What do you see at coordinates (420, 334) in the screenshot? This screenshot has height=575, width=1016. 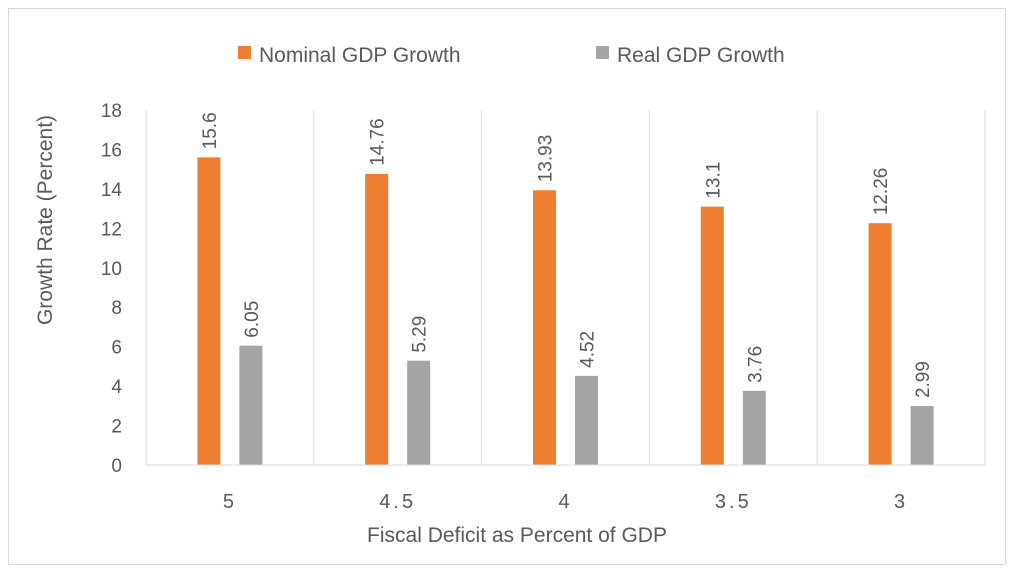 I see `data-label: 5.29` at bounding box center [420, 334].